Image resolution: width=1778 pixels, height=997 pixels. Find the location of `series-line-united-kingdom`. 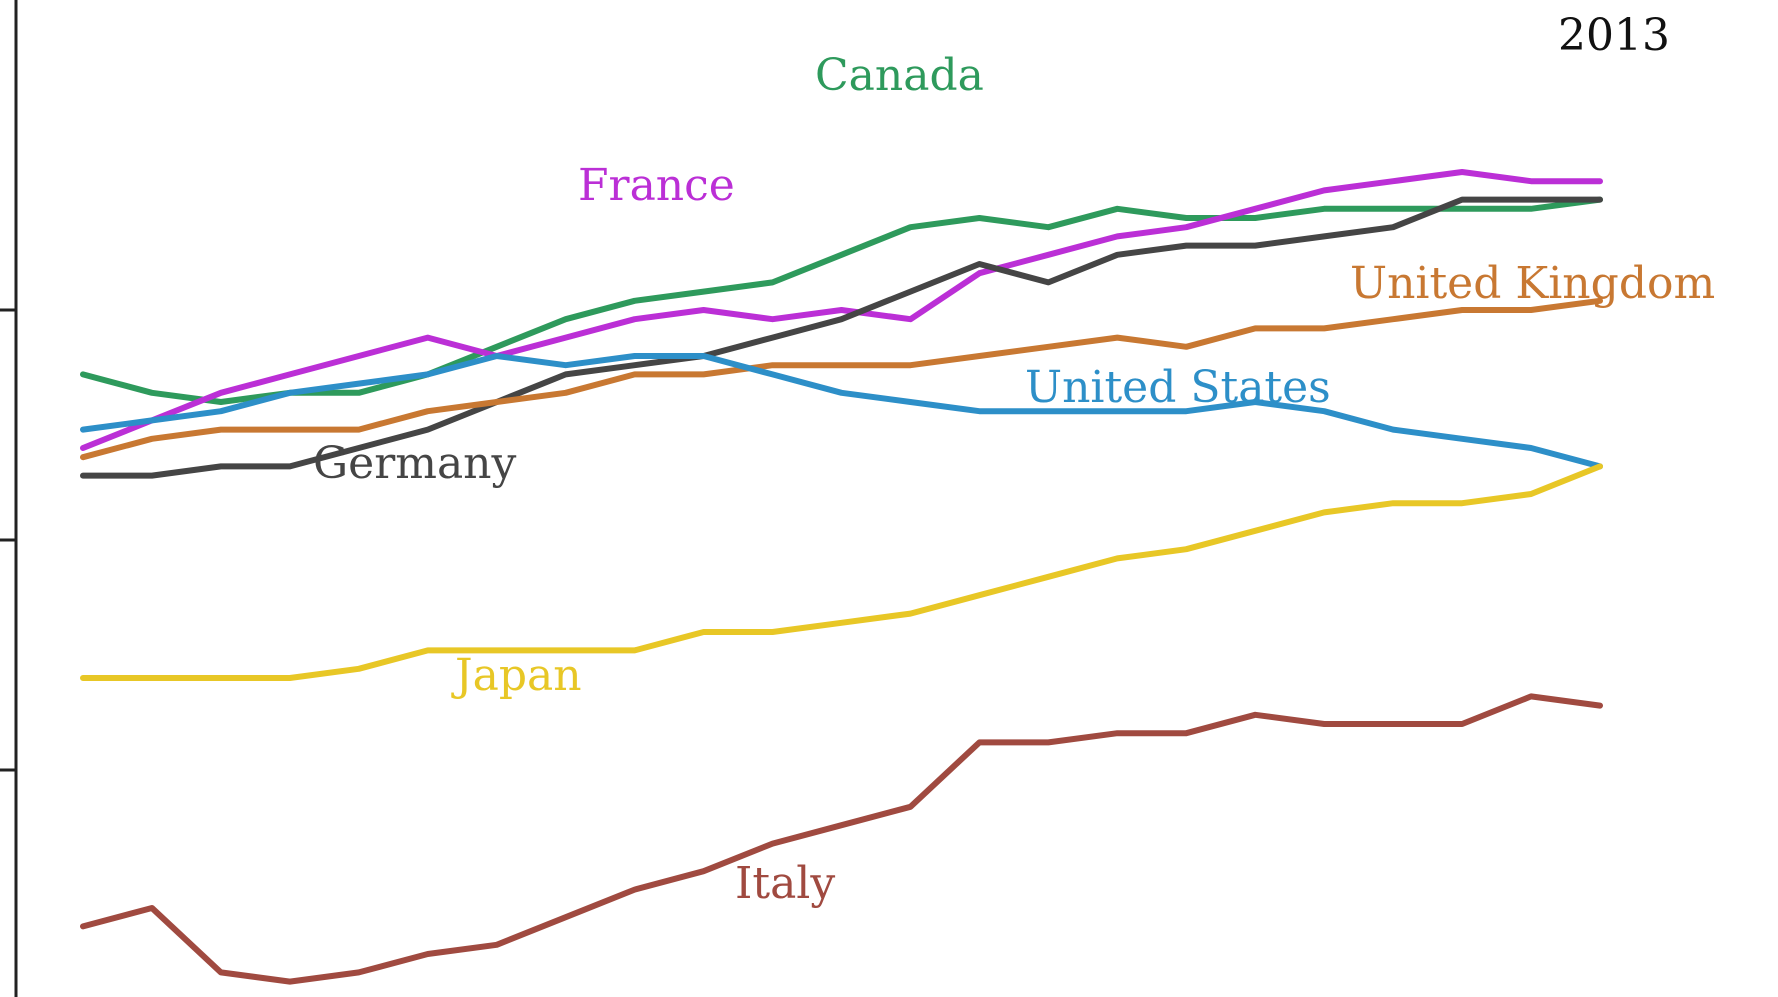

series-line-united-kingdom is located at coordinates (841, 379).